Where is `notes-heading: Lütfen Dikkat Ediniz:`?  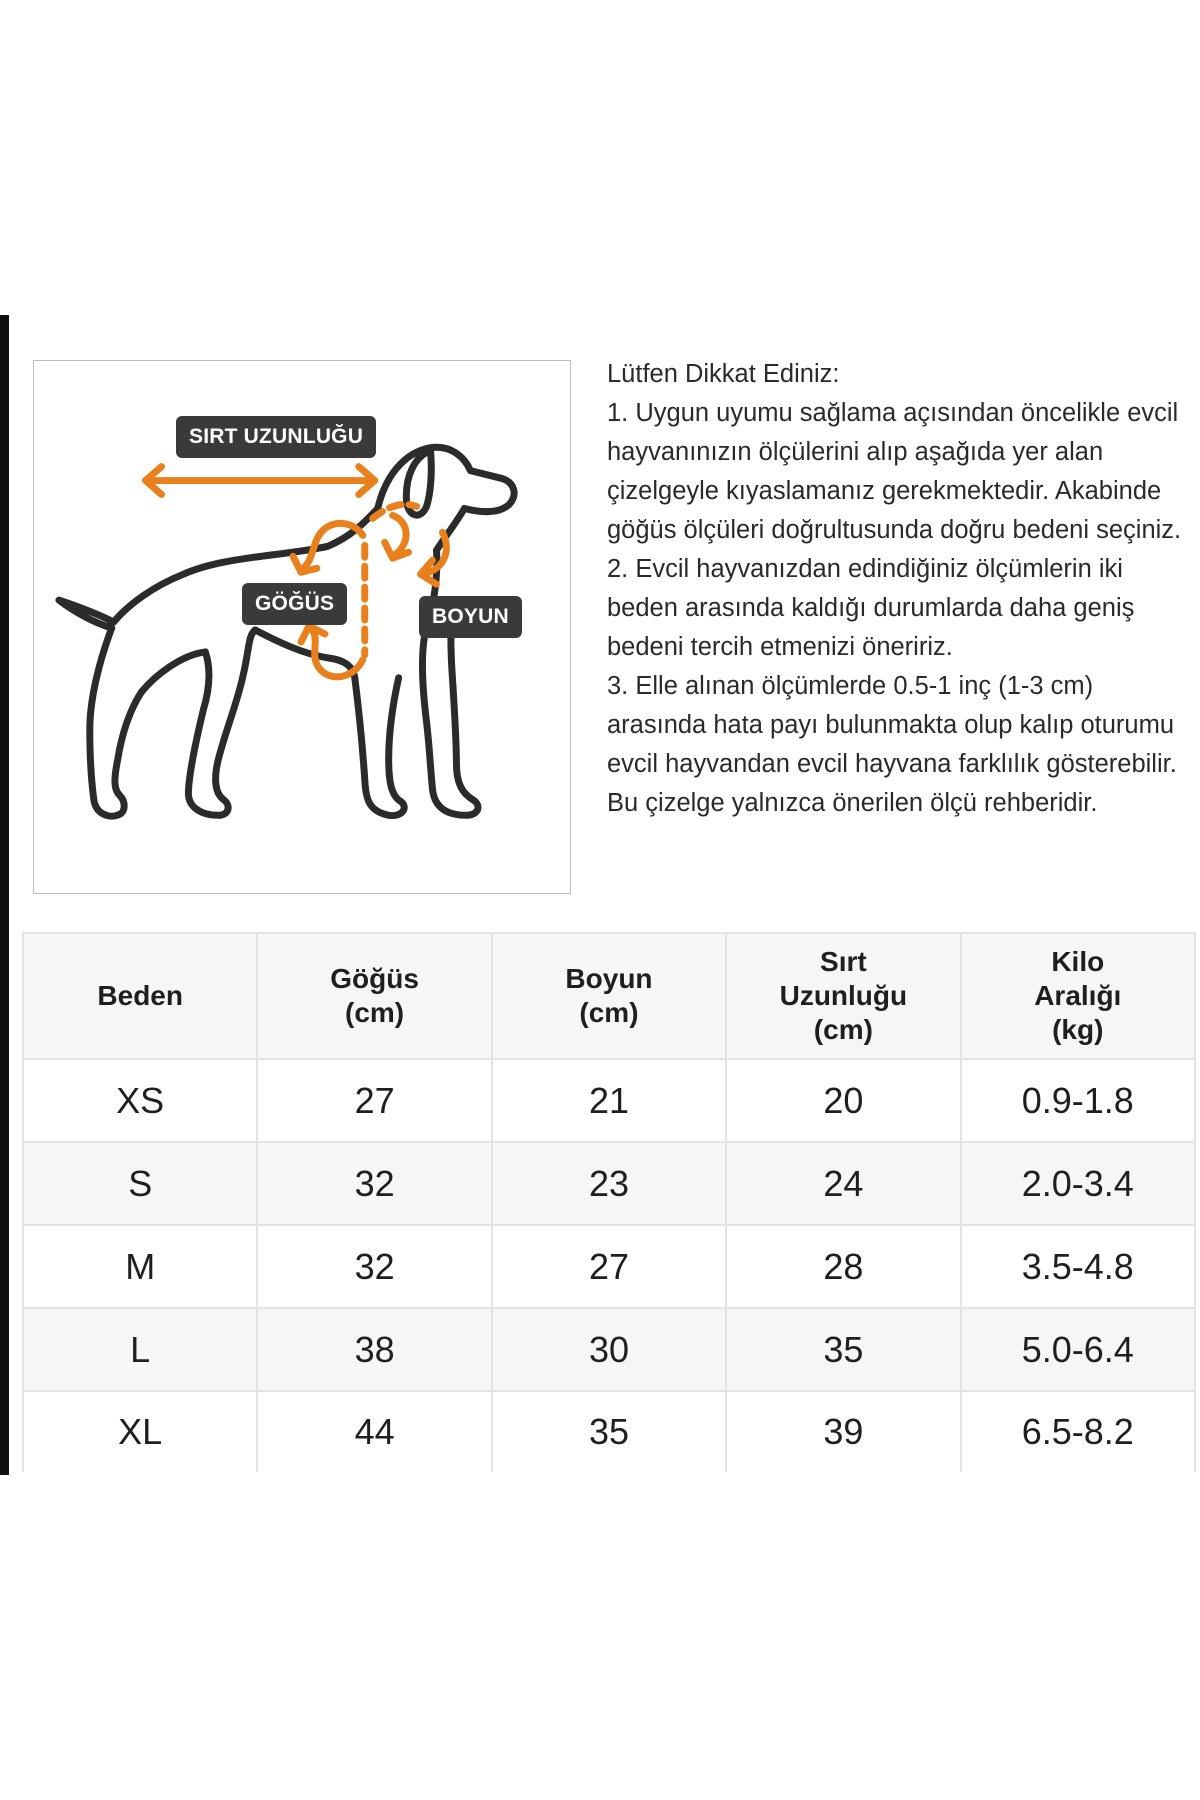
notes-heading: Lütfen Dikkat Ediniz: is located at coordinates (723, 374).